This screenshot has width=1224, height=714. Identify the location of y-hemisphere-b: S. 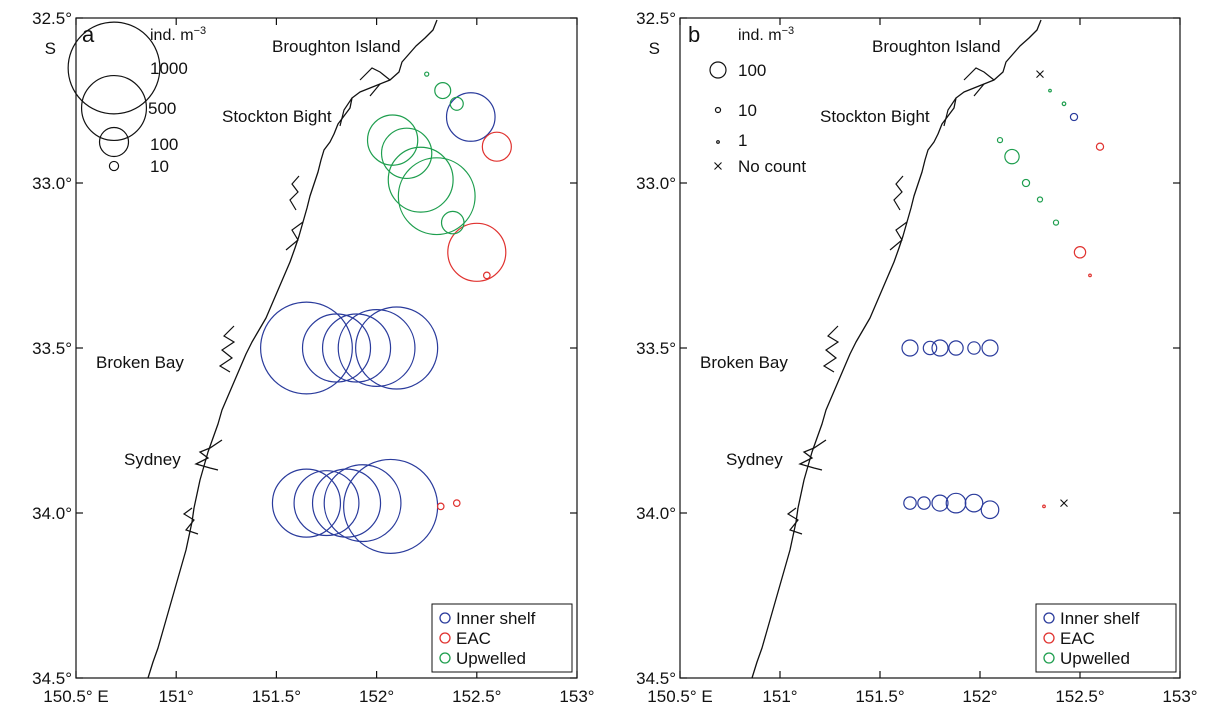
(654, 48).